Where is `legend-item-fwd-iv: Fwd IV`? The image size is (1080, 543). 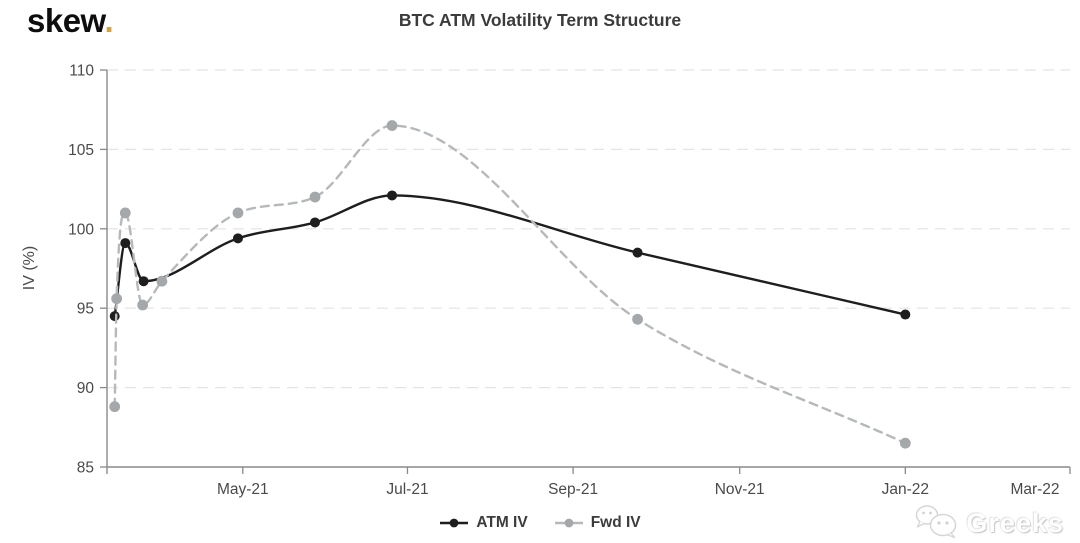
legend-item-fwd-iv: Fwd IV is located at coordinates (597, 523).